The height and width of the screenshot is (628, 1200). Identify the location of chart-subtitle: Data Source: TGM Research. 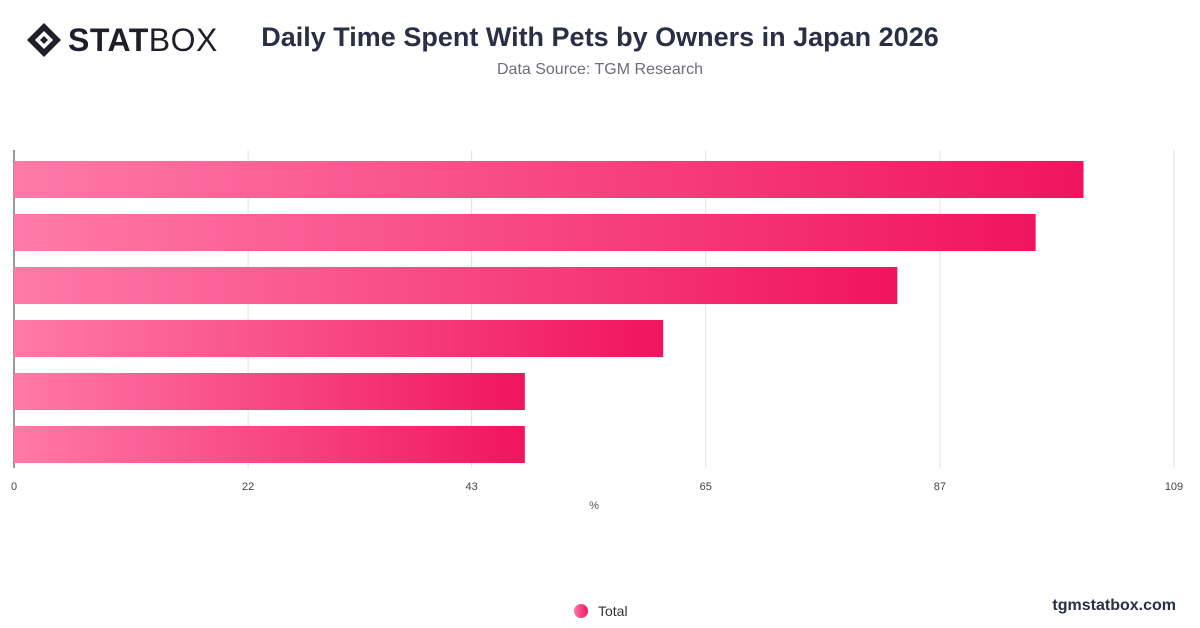
(599, 69).